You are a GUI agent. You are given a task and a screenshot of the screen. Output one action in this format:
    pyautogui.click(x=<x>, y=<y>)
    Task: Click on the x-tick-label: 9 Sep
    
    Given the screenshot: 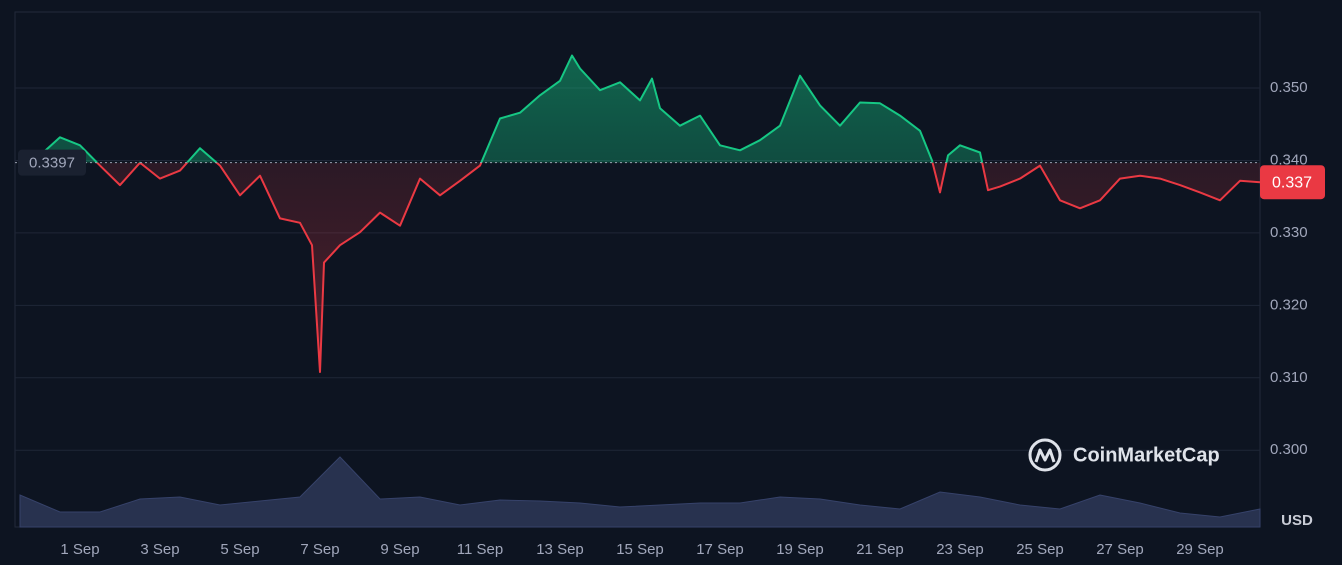 What is the action you would take?
    pyautogui.click(x=399, y=549)
    